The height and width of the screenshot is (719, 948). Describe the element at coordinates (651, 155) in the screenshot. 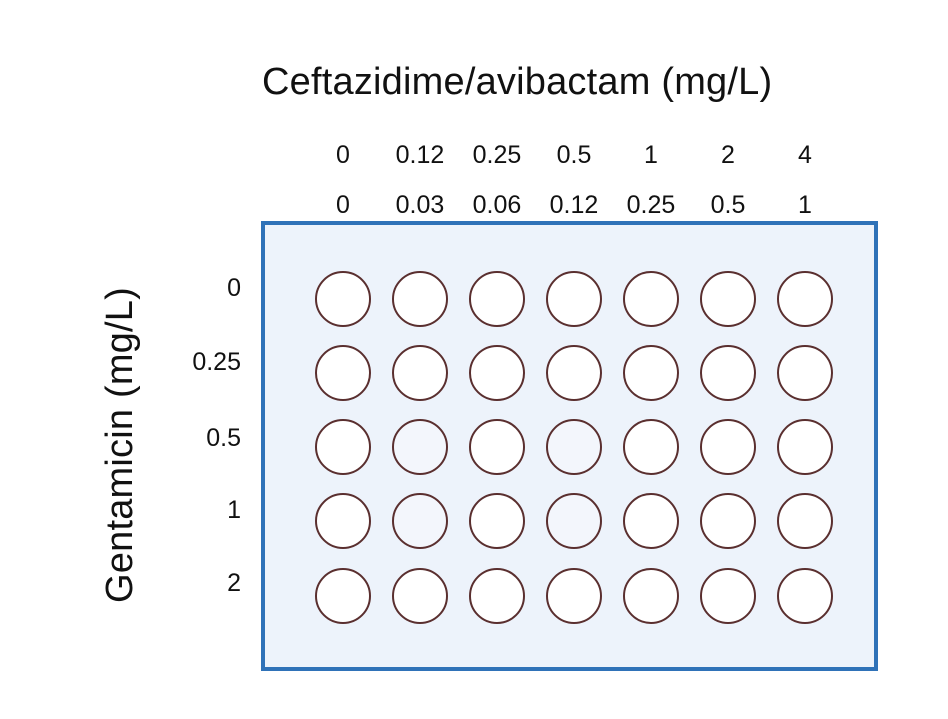

I see `ceftazidime-conc-label: 1` at that location.